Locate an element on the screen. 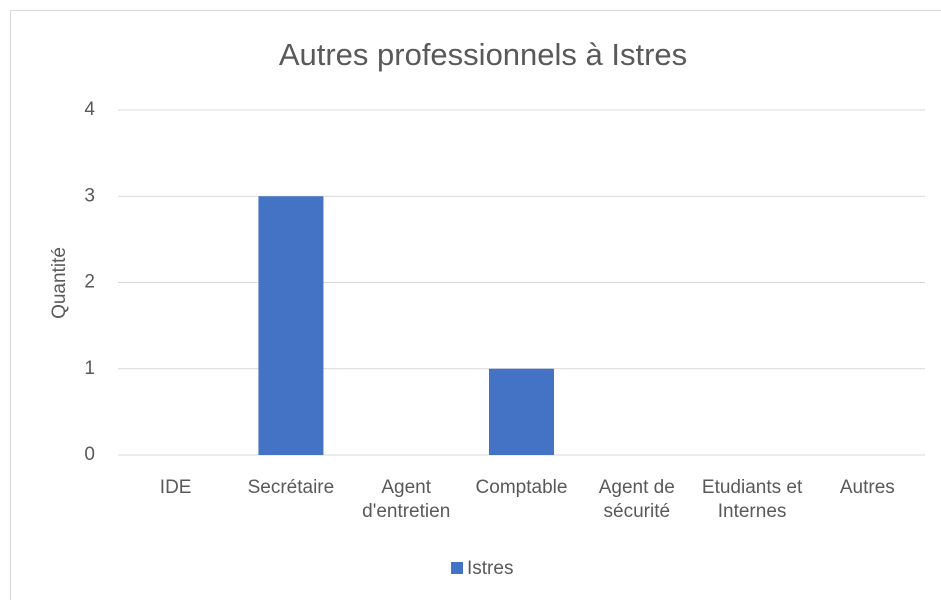 This screenshot has width=941, height=600. x-tick-label: Autres is located at coordinates (867, 487).